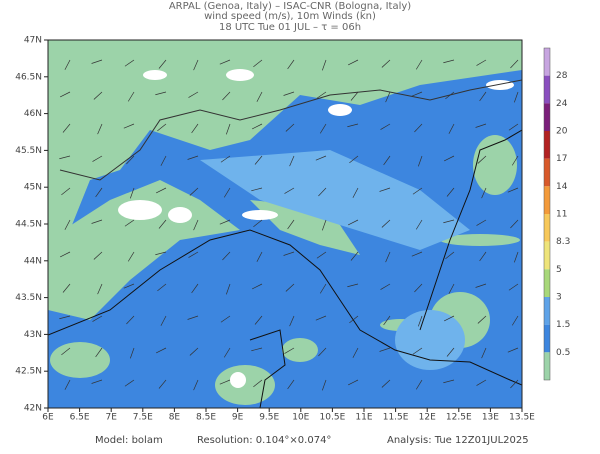 The width and height of the screenshot is (600, 454). Describe the element at coordinates (300, 418) in the screenshot. I see `lon-label: 10E` at that location.